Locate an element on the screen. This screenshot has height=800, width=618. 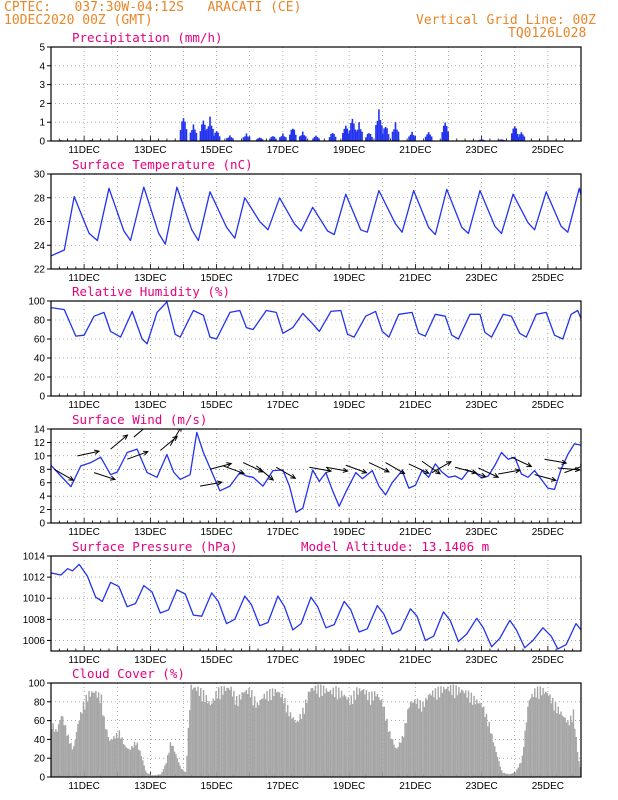
surface-wind-y-tick-label: 6 is located at coordinates (42, 483).